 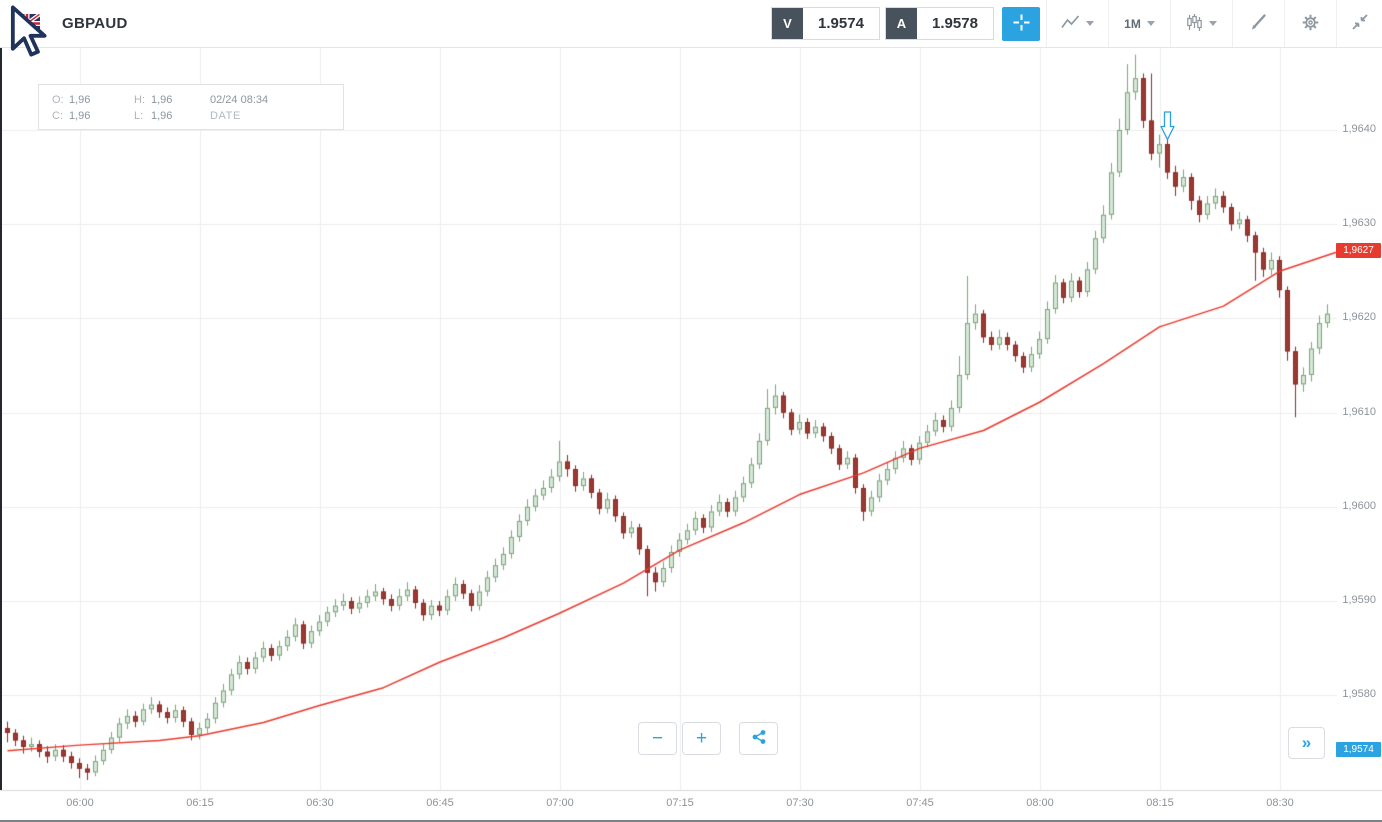 I want to click on draw-button, so click(x=1258, y=23).